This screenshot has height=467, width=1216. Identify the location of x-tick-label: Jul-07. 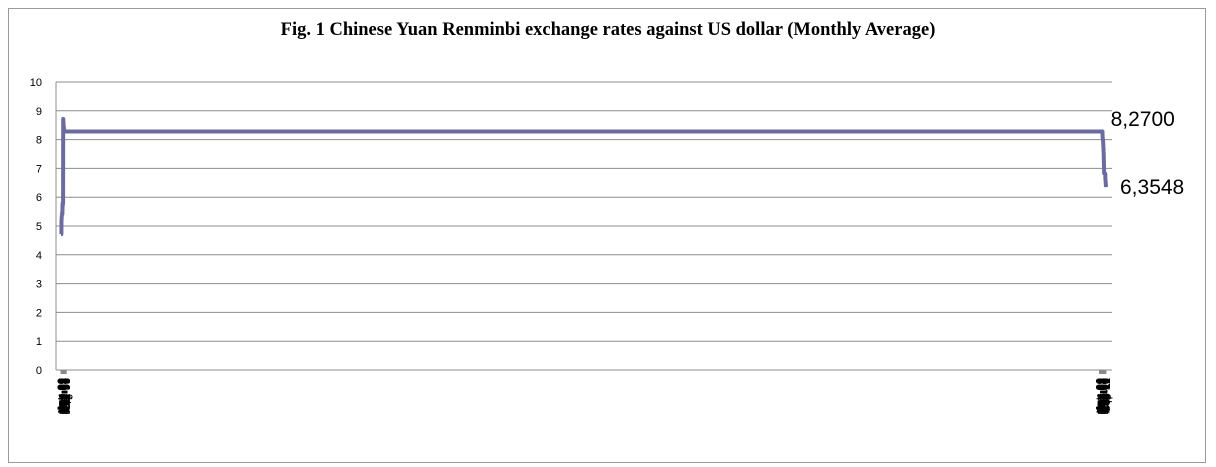
(1105, 393).